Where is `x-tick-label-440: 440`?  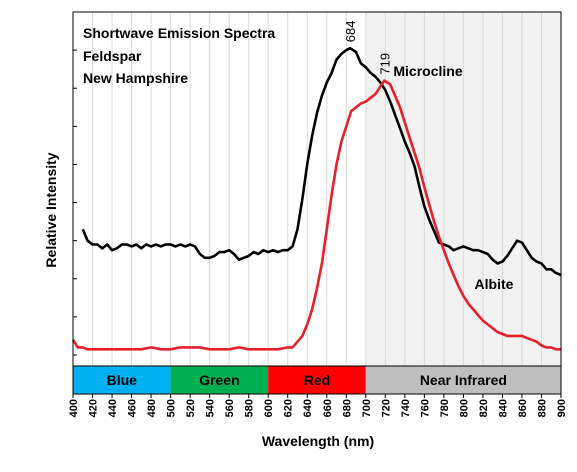
x-tick-label-440: 440 is located at coordinates (113, 408).